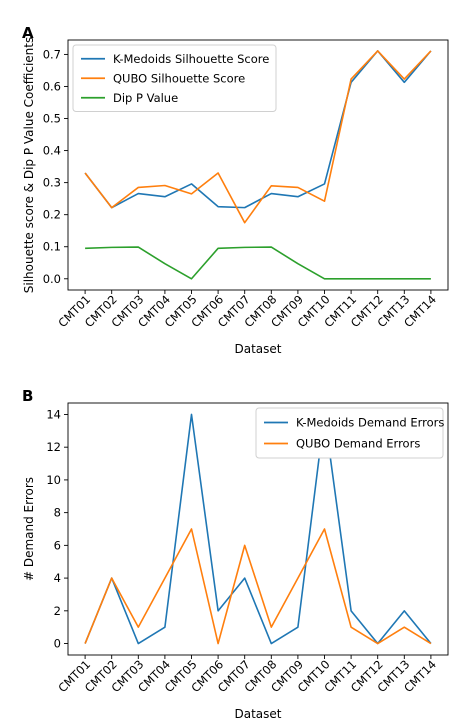  I want to click on y-tick-label: 12, so click(53, 447).